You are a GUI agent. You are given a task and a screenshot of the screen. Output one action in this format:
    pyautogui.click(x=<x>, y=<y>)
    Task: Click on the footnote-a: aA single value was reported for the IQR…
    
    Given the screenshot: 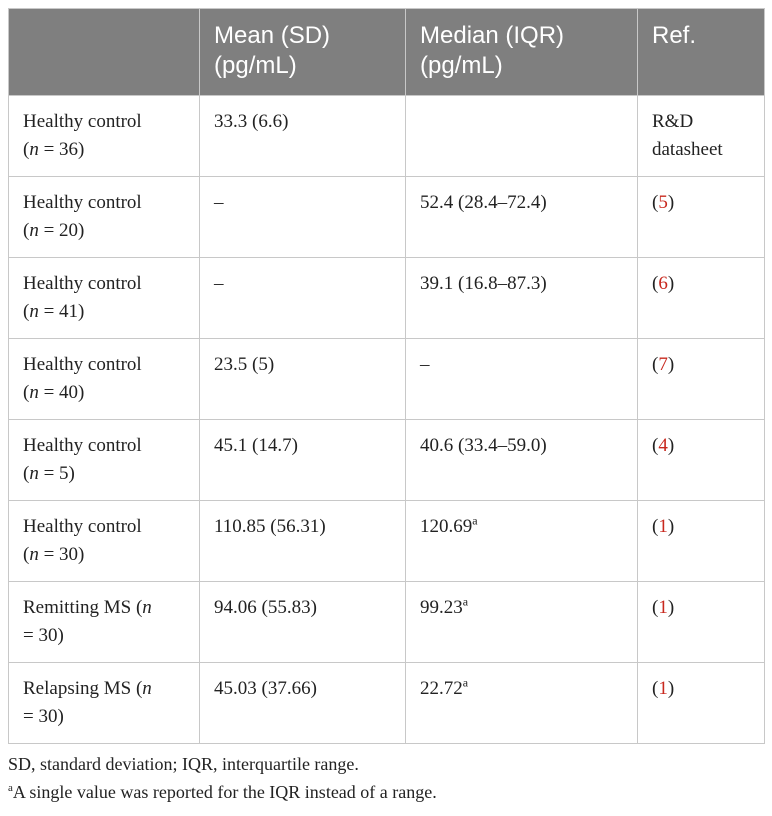 What is the action you would take?
    pyautogui.click(x=386, y=792)
    